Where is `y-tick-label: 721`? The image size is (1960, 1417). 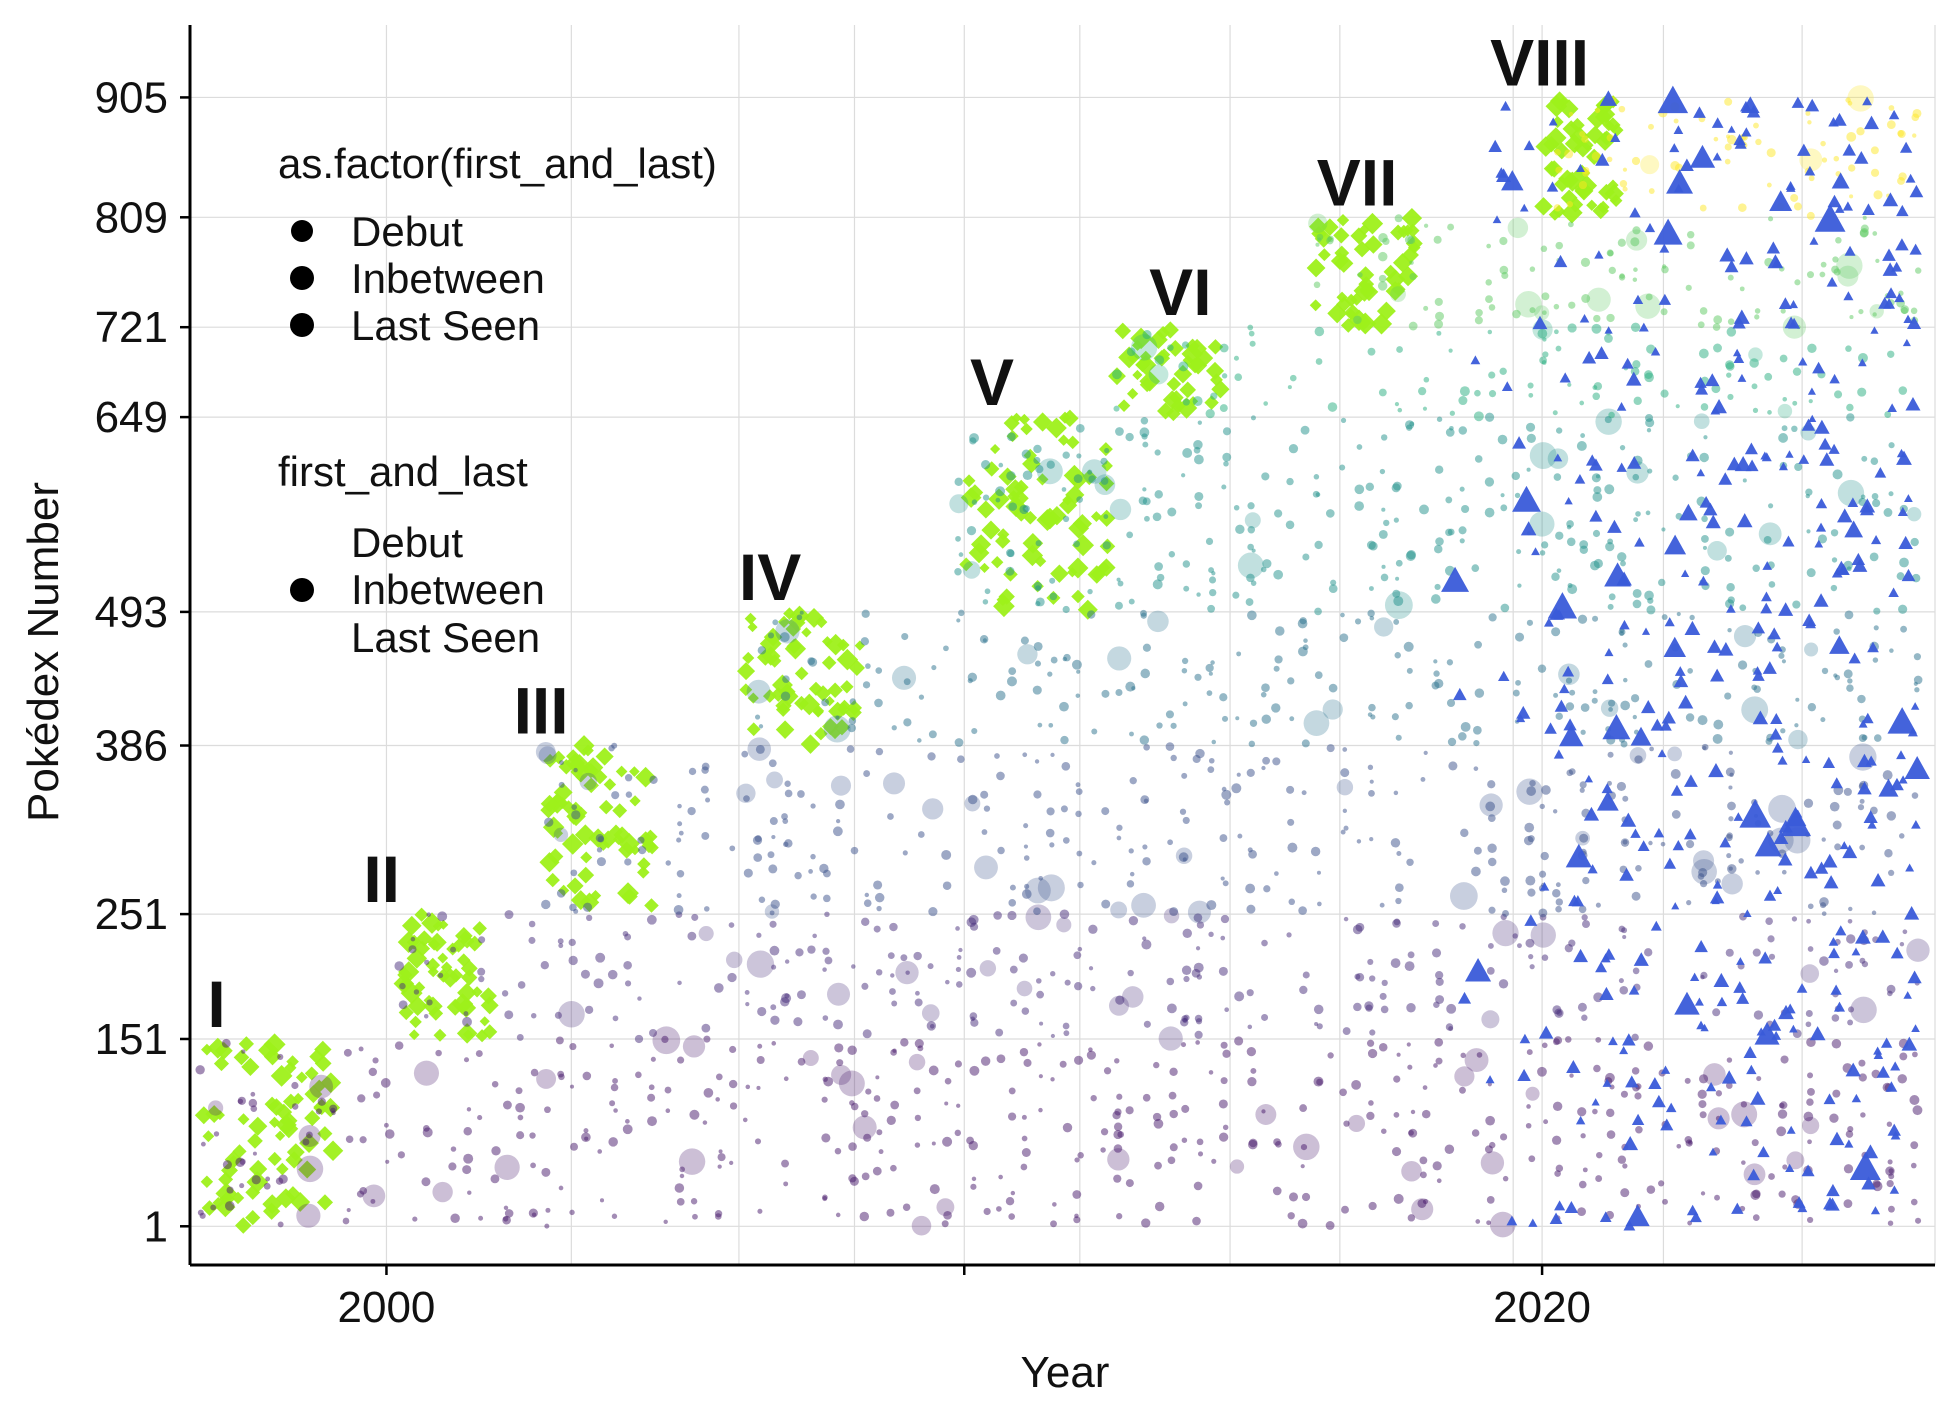
y-tick-label: 721 is located at coordinates (131, 327).